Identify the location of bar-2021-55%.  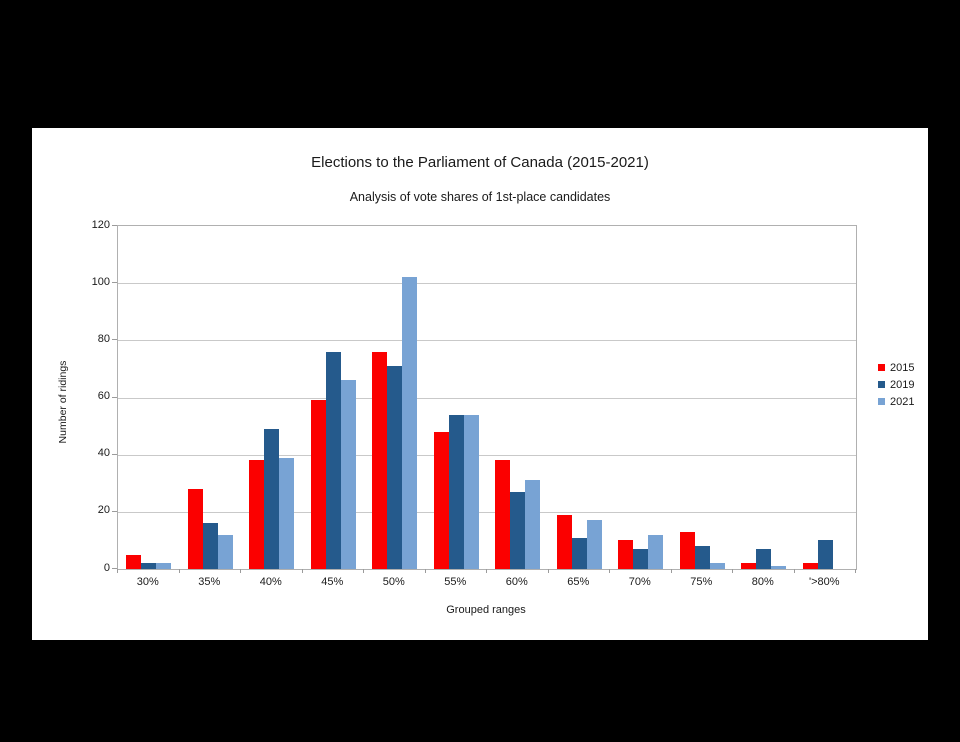
(471, 491).